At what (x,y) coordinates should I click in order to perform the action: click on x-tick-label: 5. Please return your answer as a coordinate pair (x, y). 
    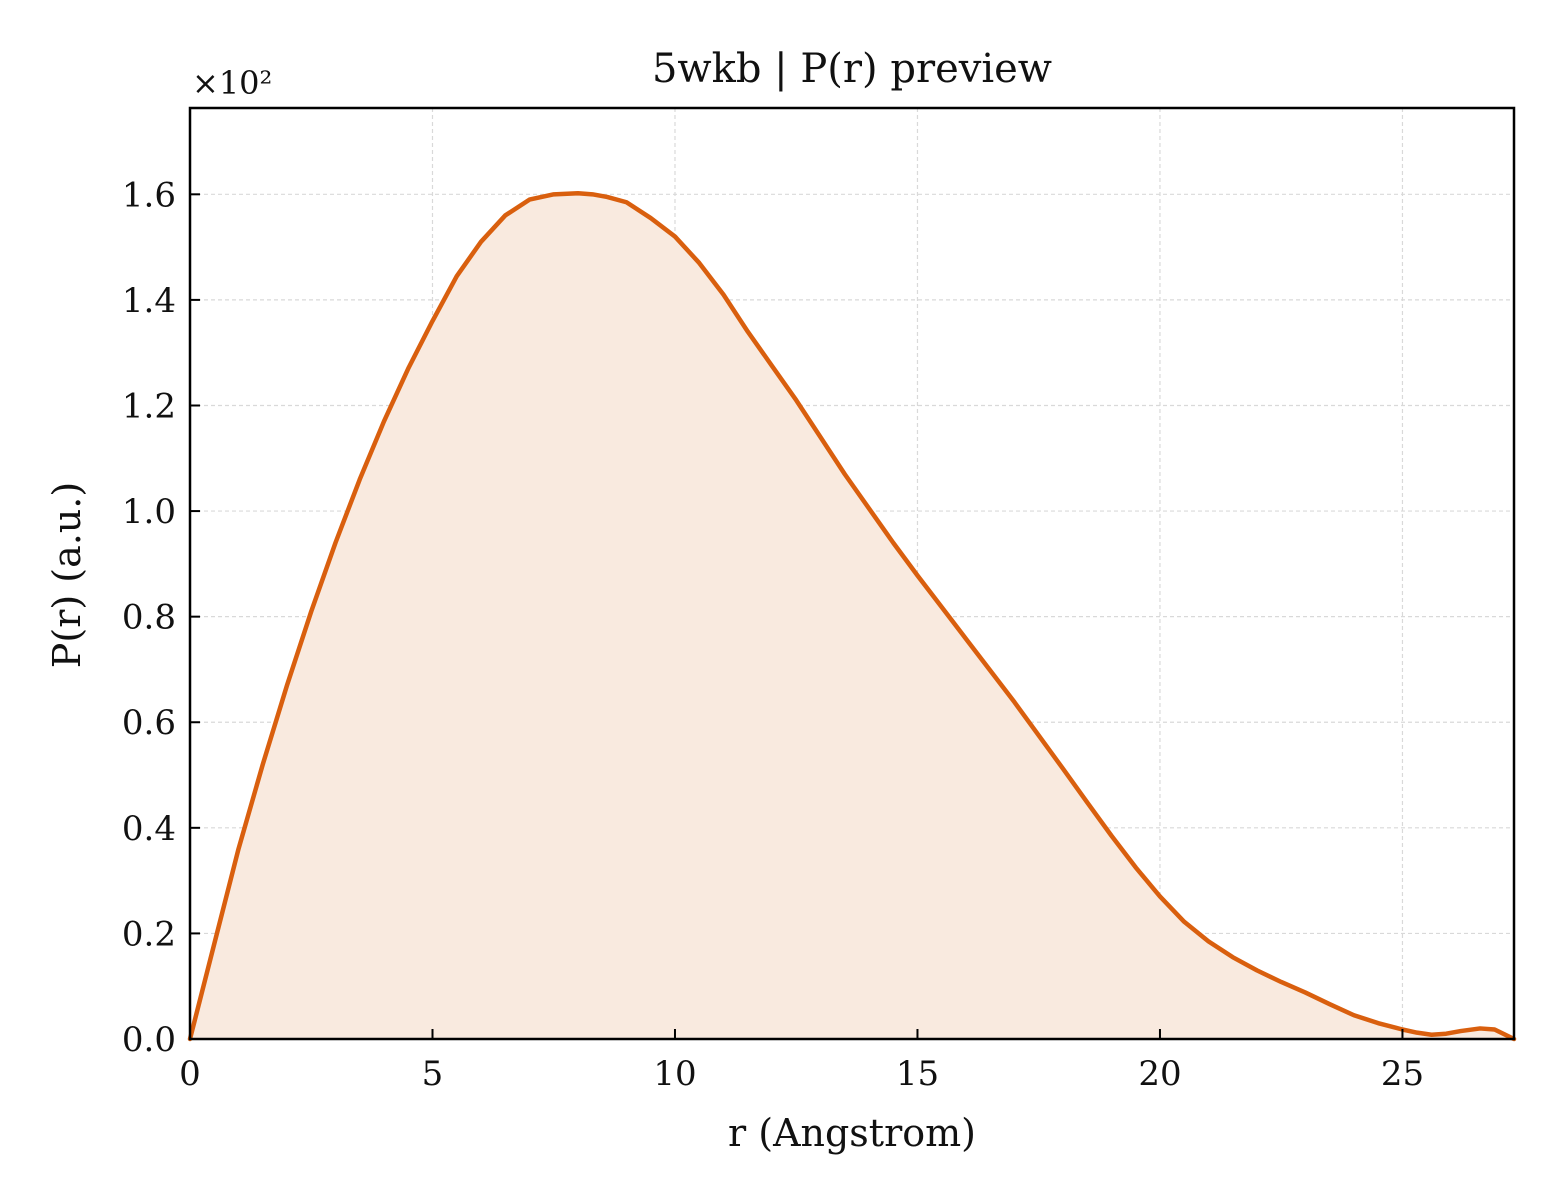
    Looking at the image, I should click on (433, 1074).